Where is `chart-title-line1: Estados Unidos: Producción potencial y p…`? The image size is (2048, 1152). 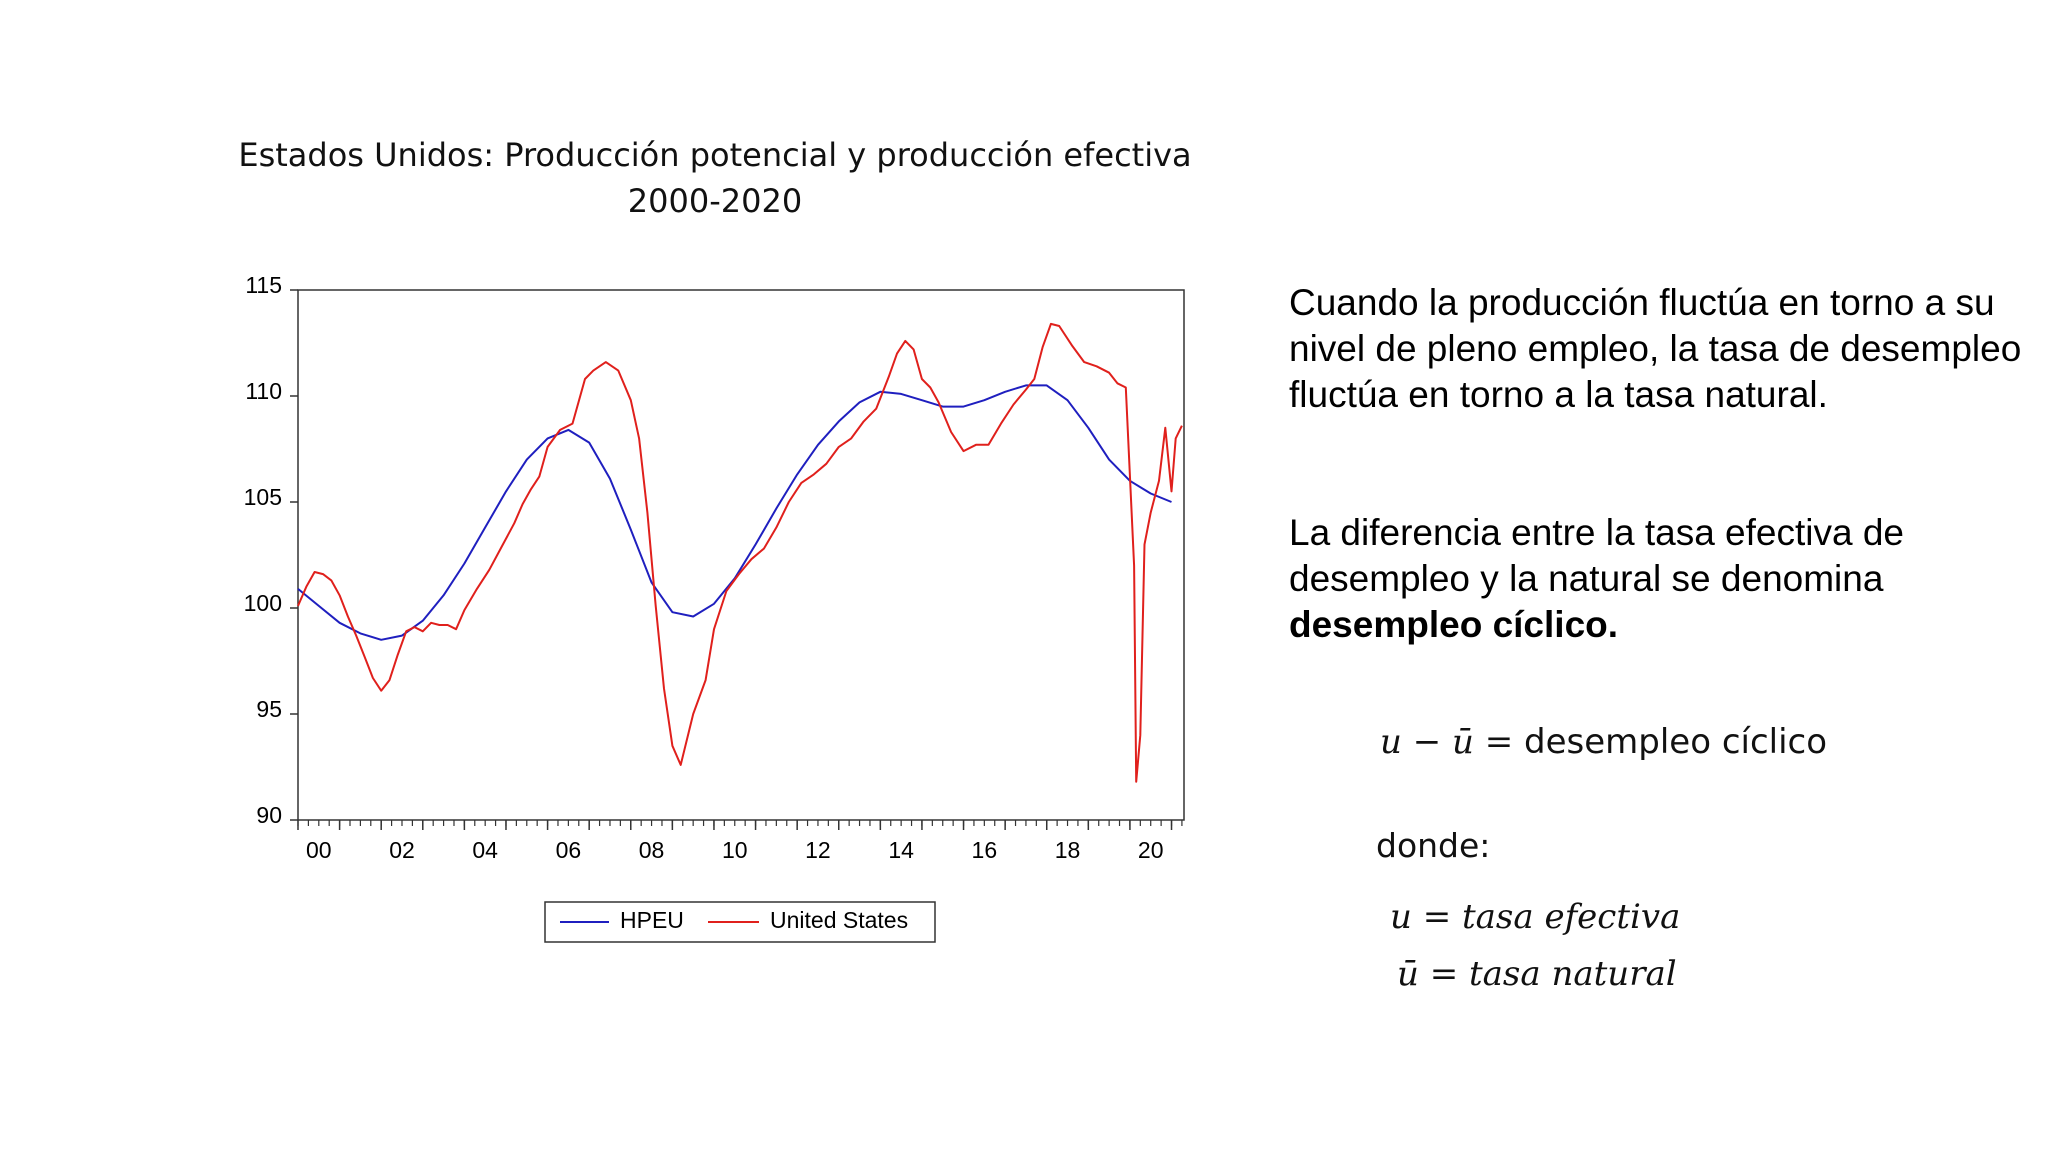
chart-title-line1: Estados Unidos: Producción potencial y p… is located at coordinates (715, 155).